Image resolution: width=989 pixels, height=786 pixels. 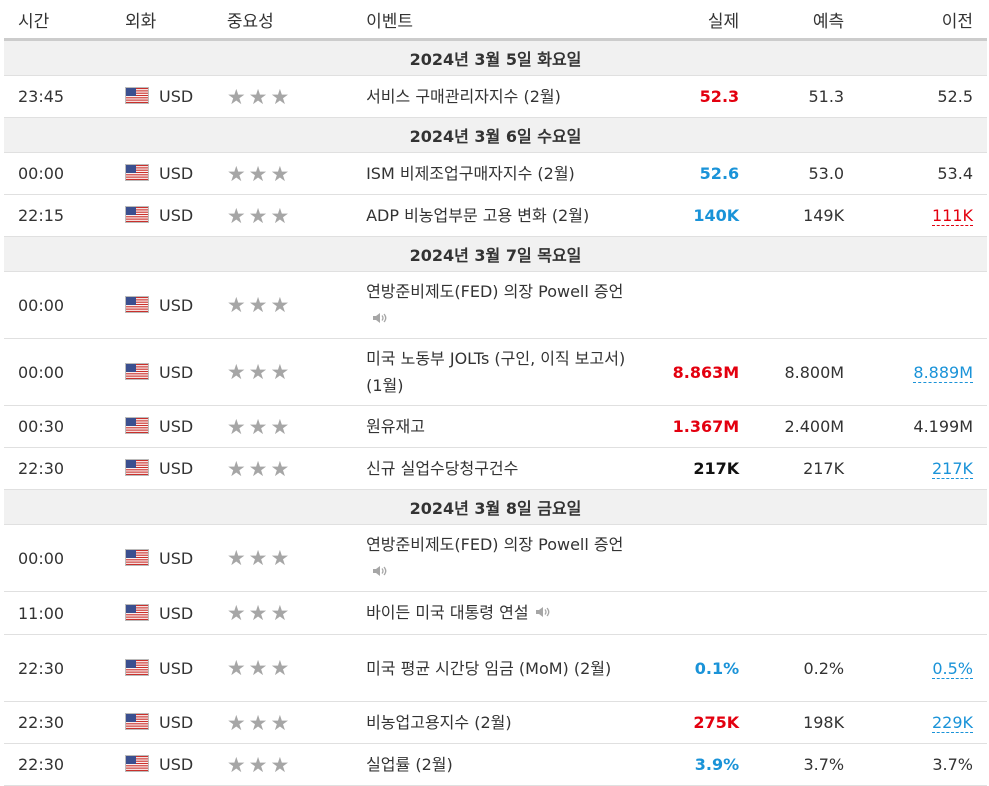 What do you see at coordinates (495, 135) in the screenshot?
I see `day-label: 2024년 3월 6일 수요일` at bounding box center [495, 135].